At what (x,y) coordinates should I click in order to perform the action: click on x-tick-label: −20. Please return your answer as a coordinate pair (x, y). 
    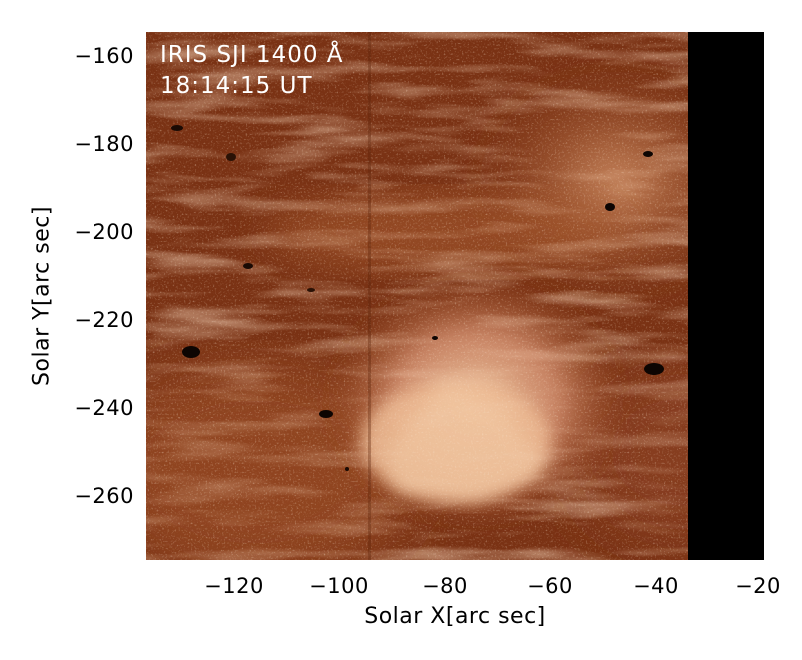
    Looking at the image, I should click on (758, 586).